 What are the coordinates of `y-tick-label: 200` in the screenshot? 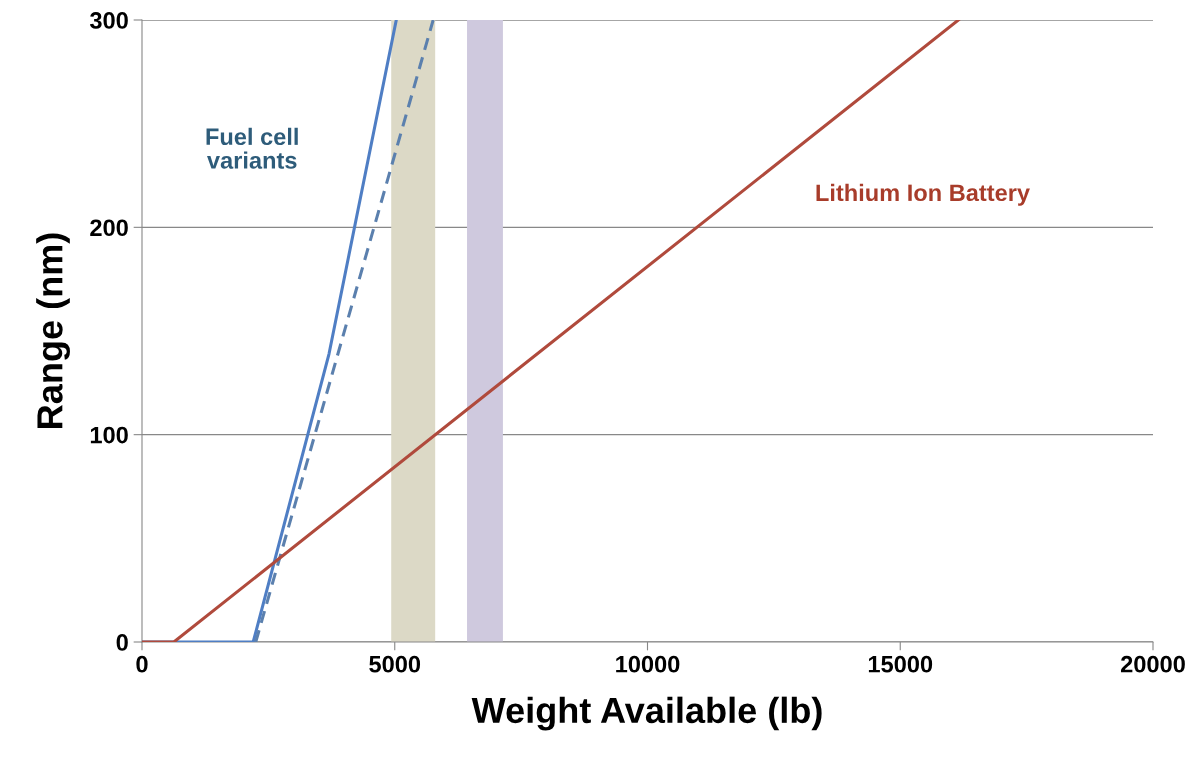 It's located at (109, 228).